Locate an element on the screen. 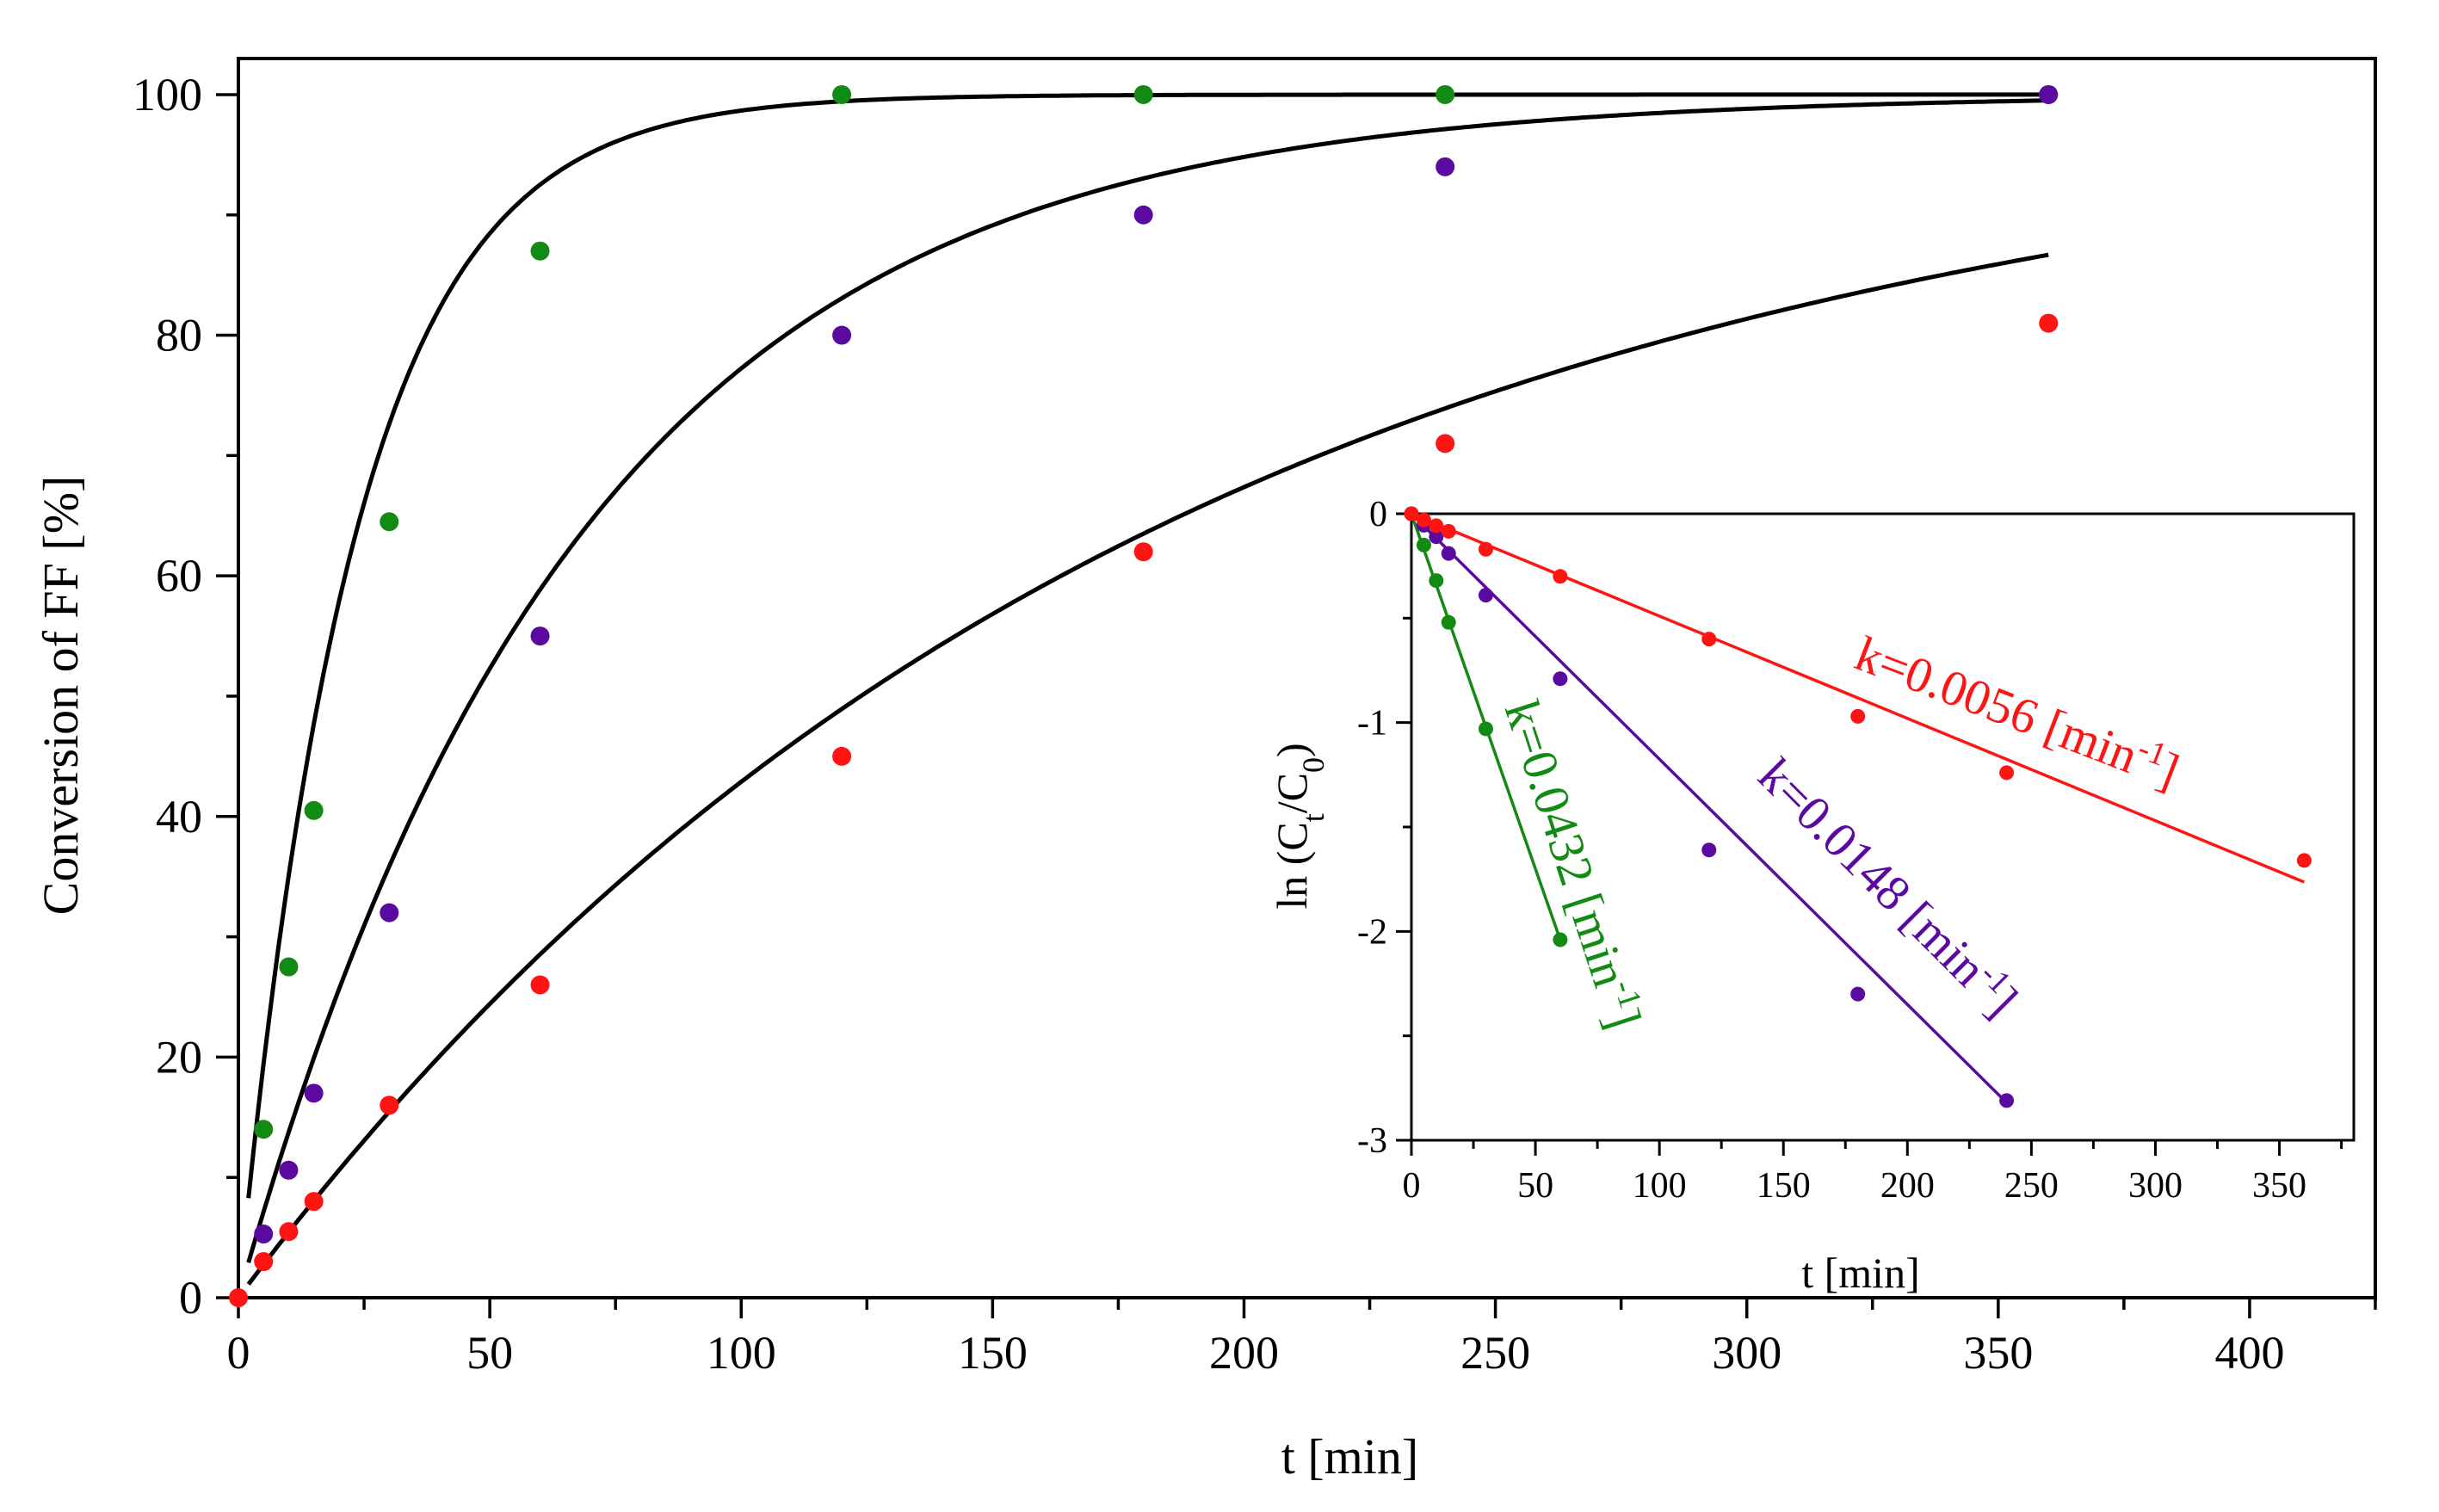  main-x-tick-label: 300 is located at coordinates (1746, 1353).